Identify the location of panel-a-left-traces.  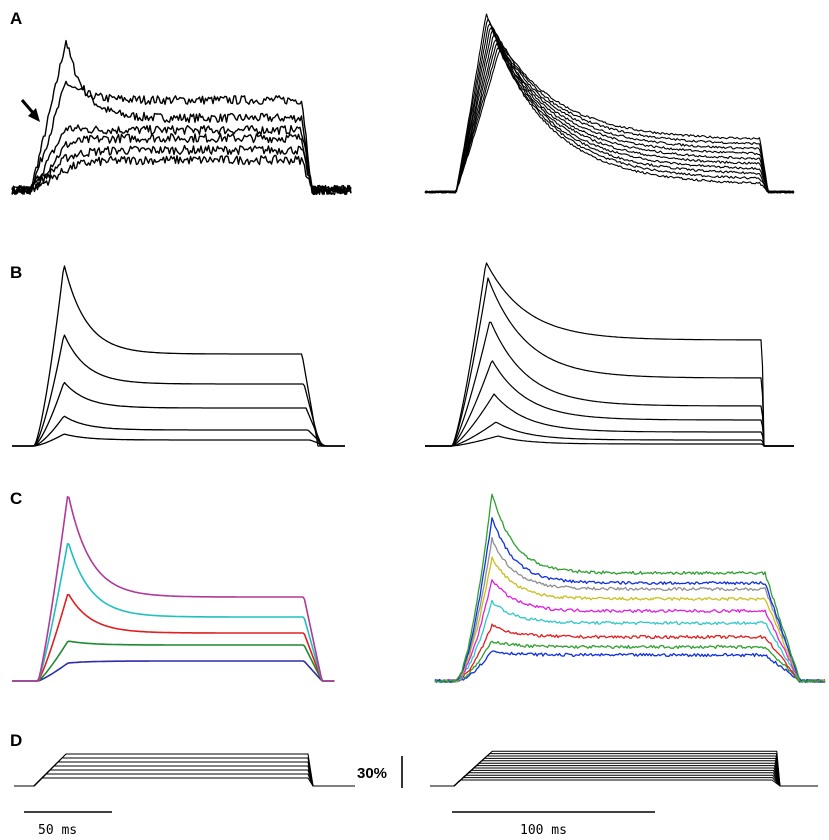
(181, 117).